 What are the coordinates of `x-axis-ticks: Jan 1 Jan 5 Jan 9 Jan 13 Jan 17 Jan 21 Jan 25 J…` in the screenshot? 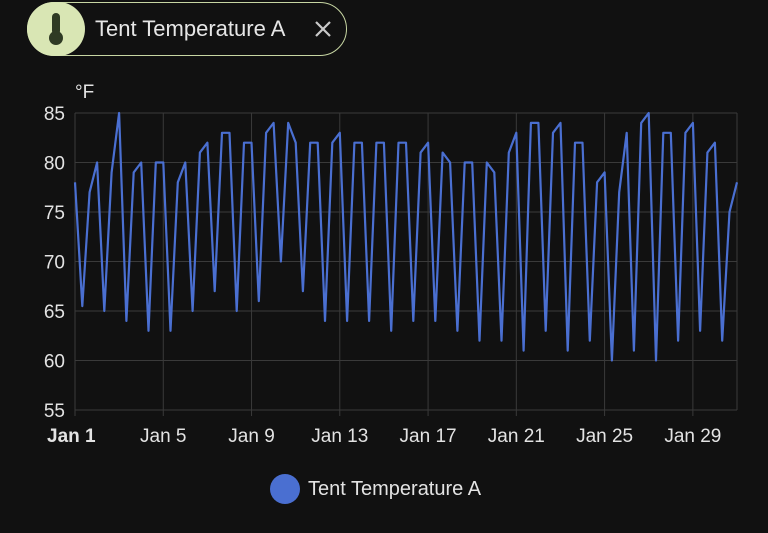 It's located at (384, 436).